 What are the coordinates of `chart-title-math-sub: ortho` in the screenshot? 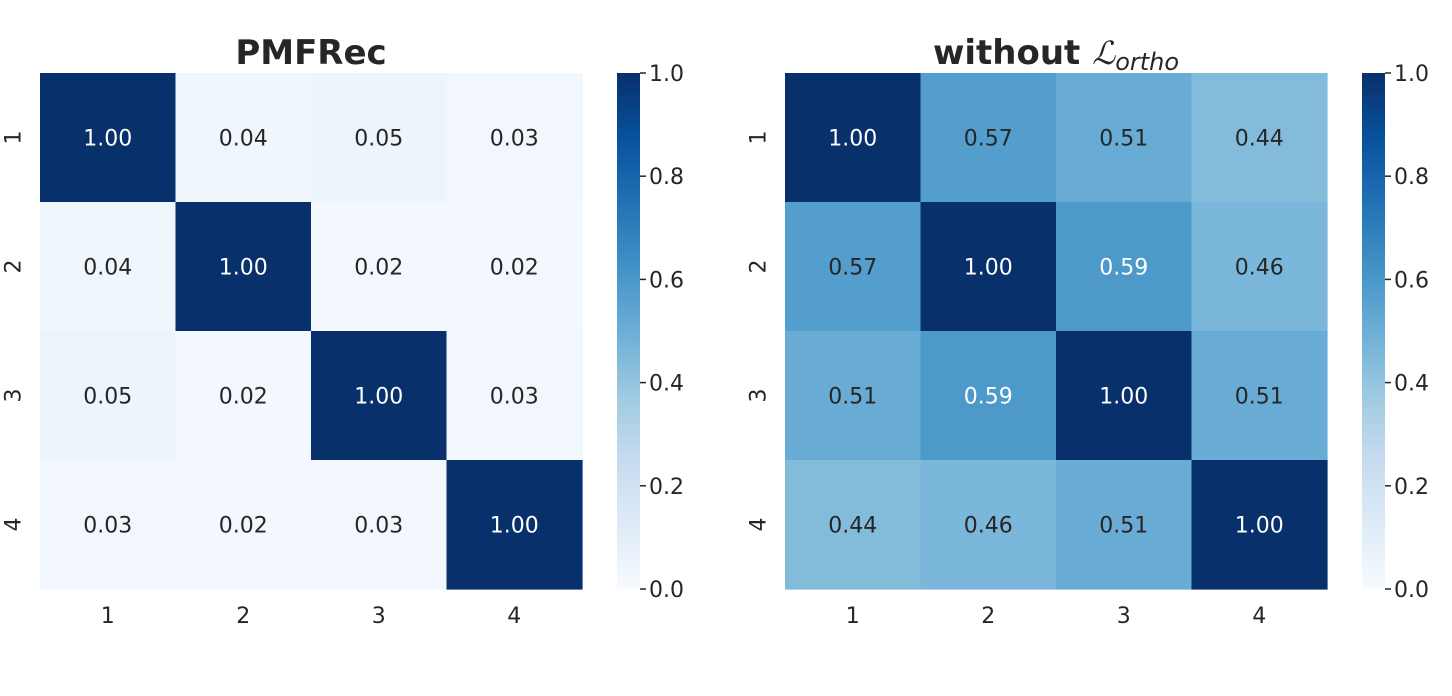 It's located at (1147, 62).